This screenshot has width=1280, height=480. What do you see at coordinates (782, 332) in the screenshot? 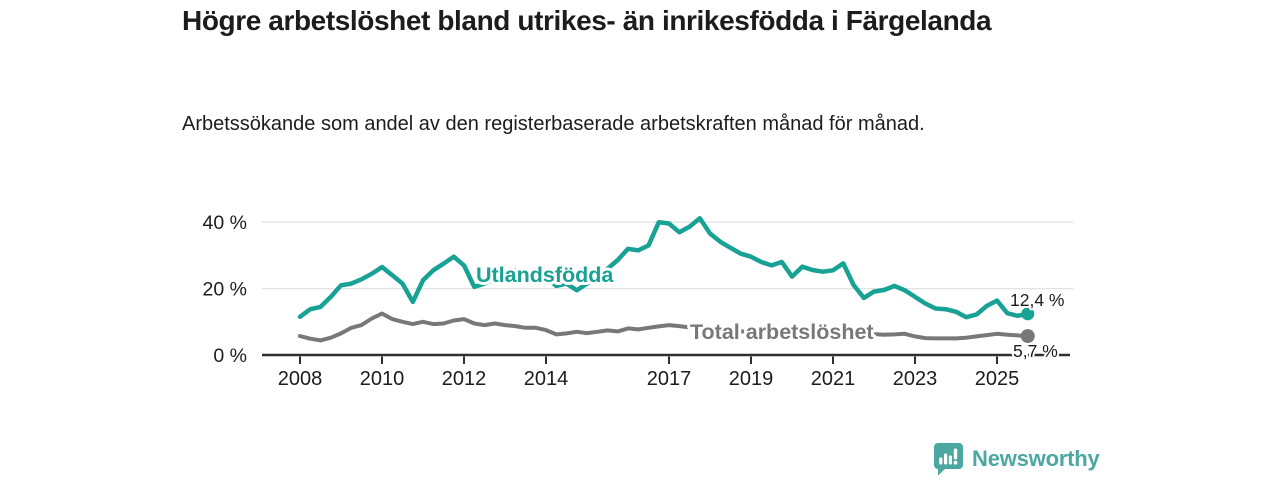
I see `series-label-1: Total arbetslöshet` at bounding box center [782, 332].